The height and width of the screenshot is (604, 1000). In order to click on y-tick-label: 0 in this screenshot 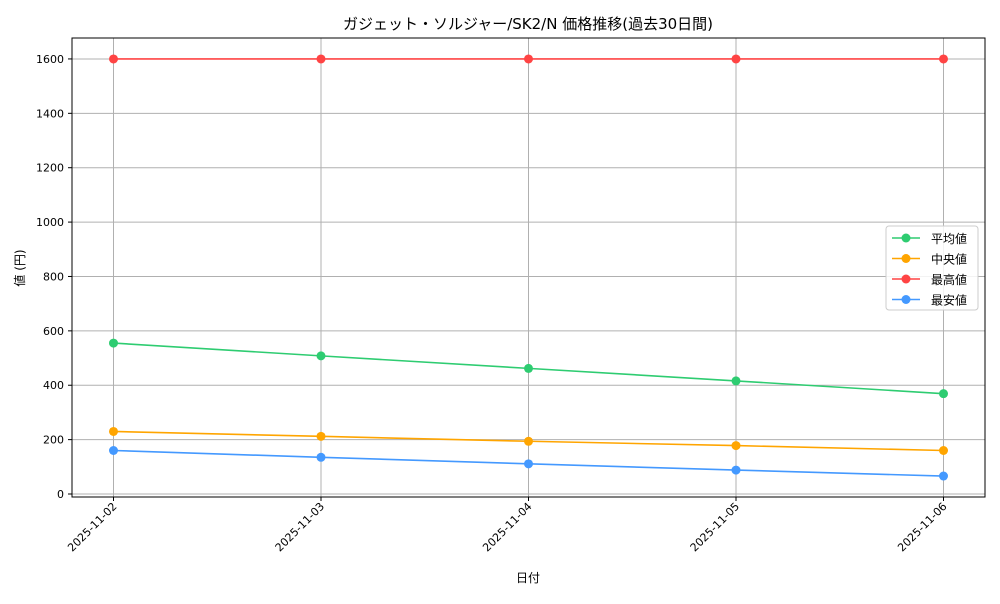, I will do `click(60, 494)`.